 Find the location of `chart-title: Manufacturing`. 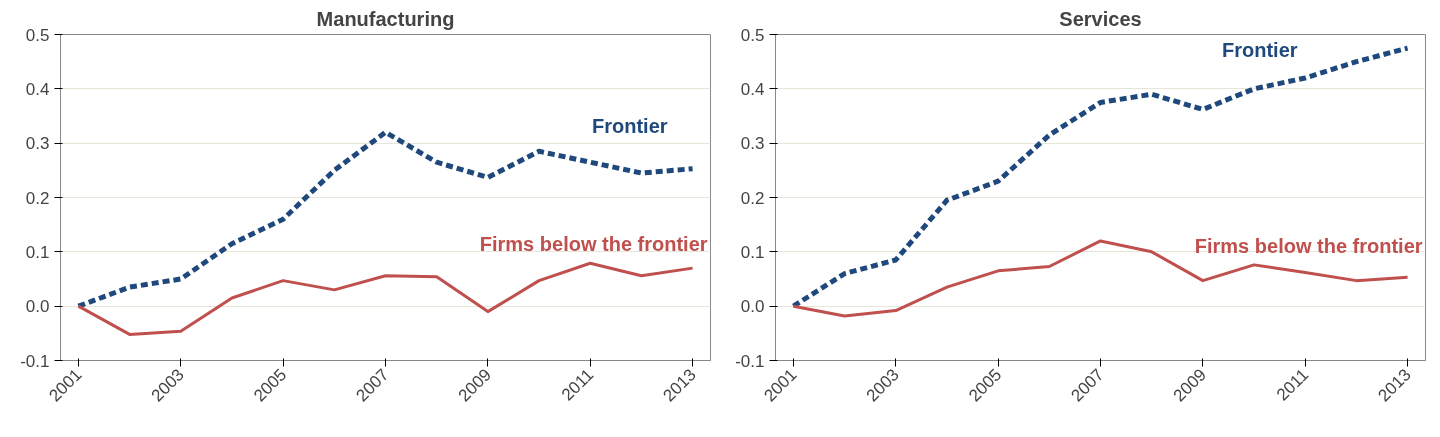

chart-title: Manufacturing is located at coordinates (385, 18).